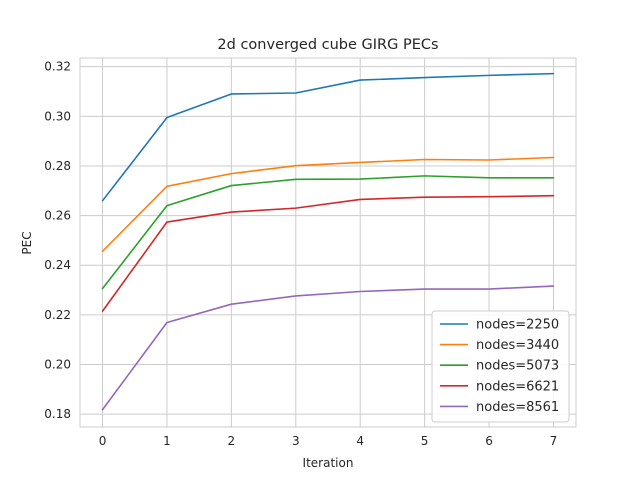 The height and width of the screenshot is (480, 640). I want to click on x-tick-label: 3, so click(296, 441).